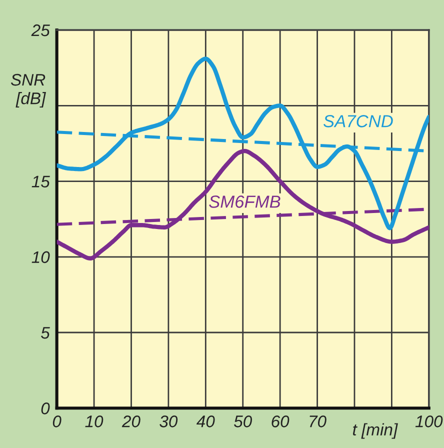  What do you see at coordinates (281, 422) in the screenshot?
I see `x-tick-label: 60` at bounding box center [281, 422].